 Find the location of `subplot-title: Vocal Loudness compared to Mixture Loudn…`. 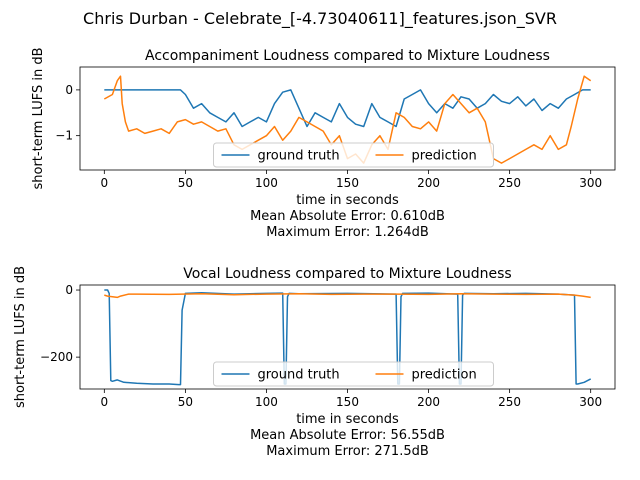

subplot-title: Vocal Loudness compared to Mixture Loudn… is located at coordinates (347, 274).